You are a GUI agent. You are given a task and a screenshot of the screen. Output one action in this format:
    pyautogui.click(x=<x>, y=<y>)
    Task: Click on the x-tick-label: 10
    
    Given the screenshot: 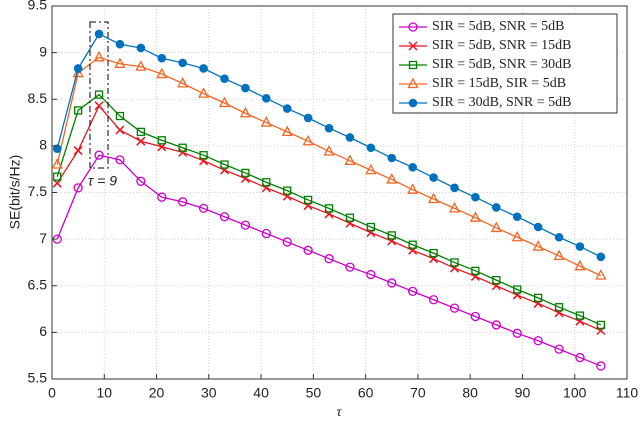 What is the action you would take?
    pyautogui.click(x=104, y=393)
    